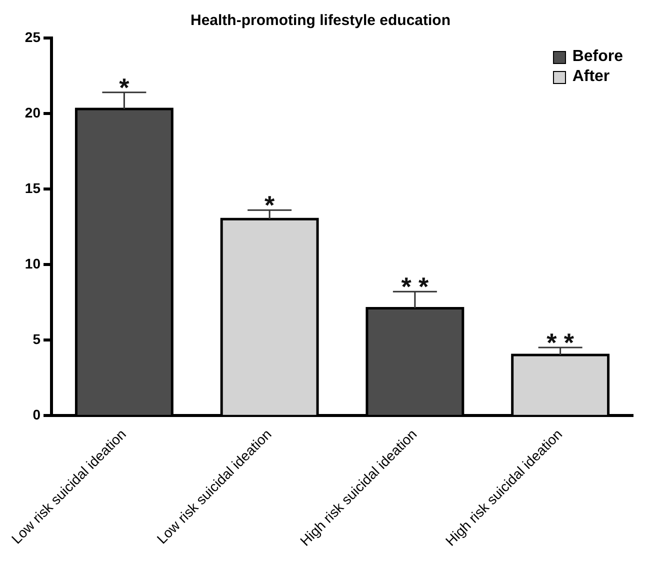  I want to click on y-tick-label: 20, so click(32, 112).